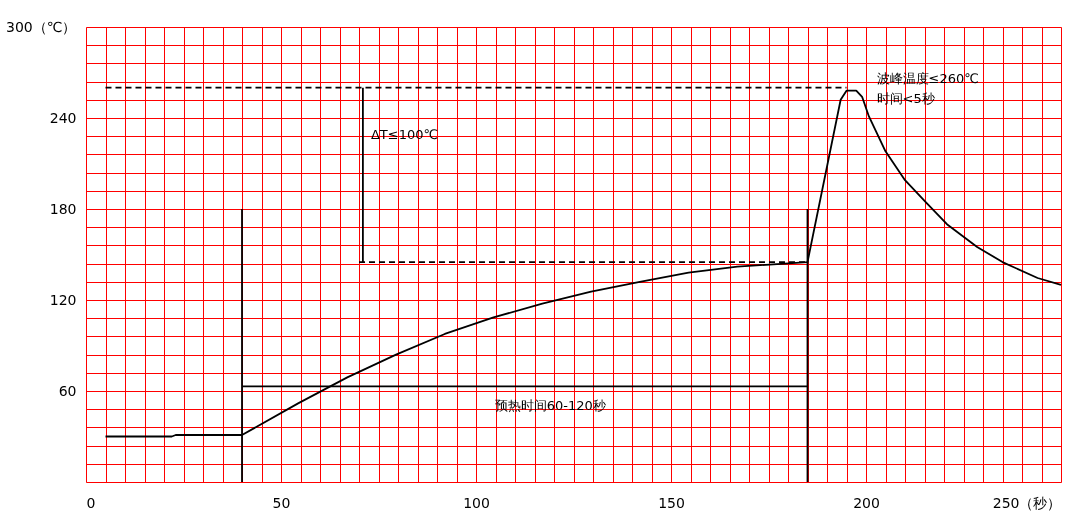  I want to click on x-tick-label: 0, so click(91, 502).